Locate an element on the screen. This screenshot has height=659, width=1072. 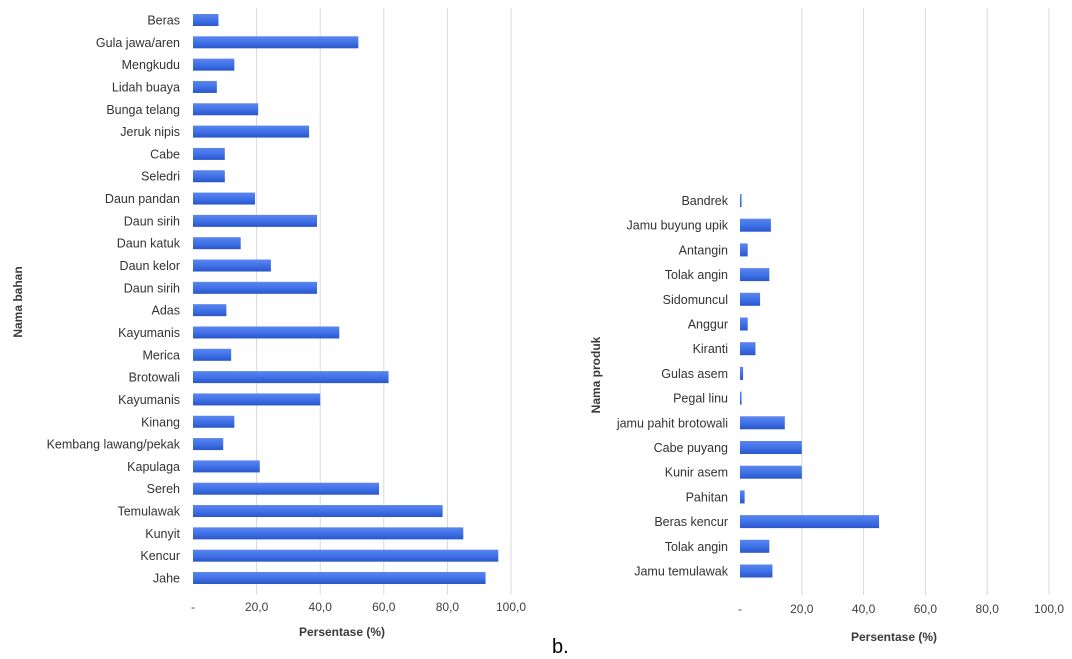
category-label: Daun katuk is located at coordinates (149, 244).